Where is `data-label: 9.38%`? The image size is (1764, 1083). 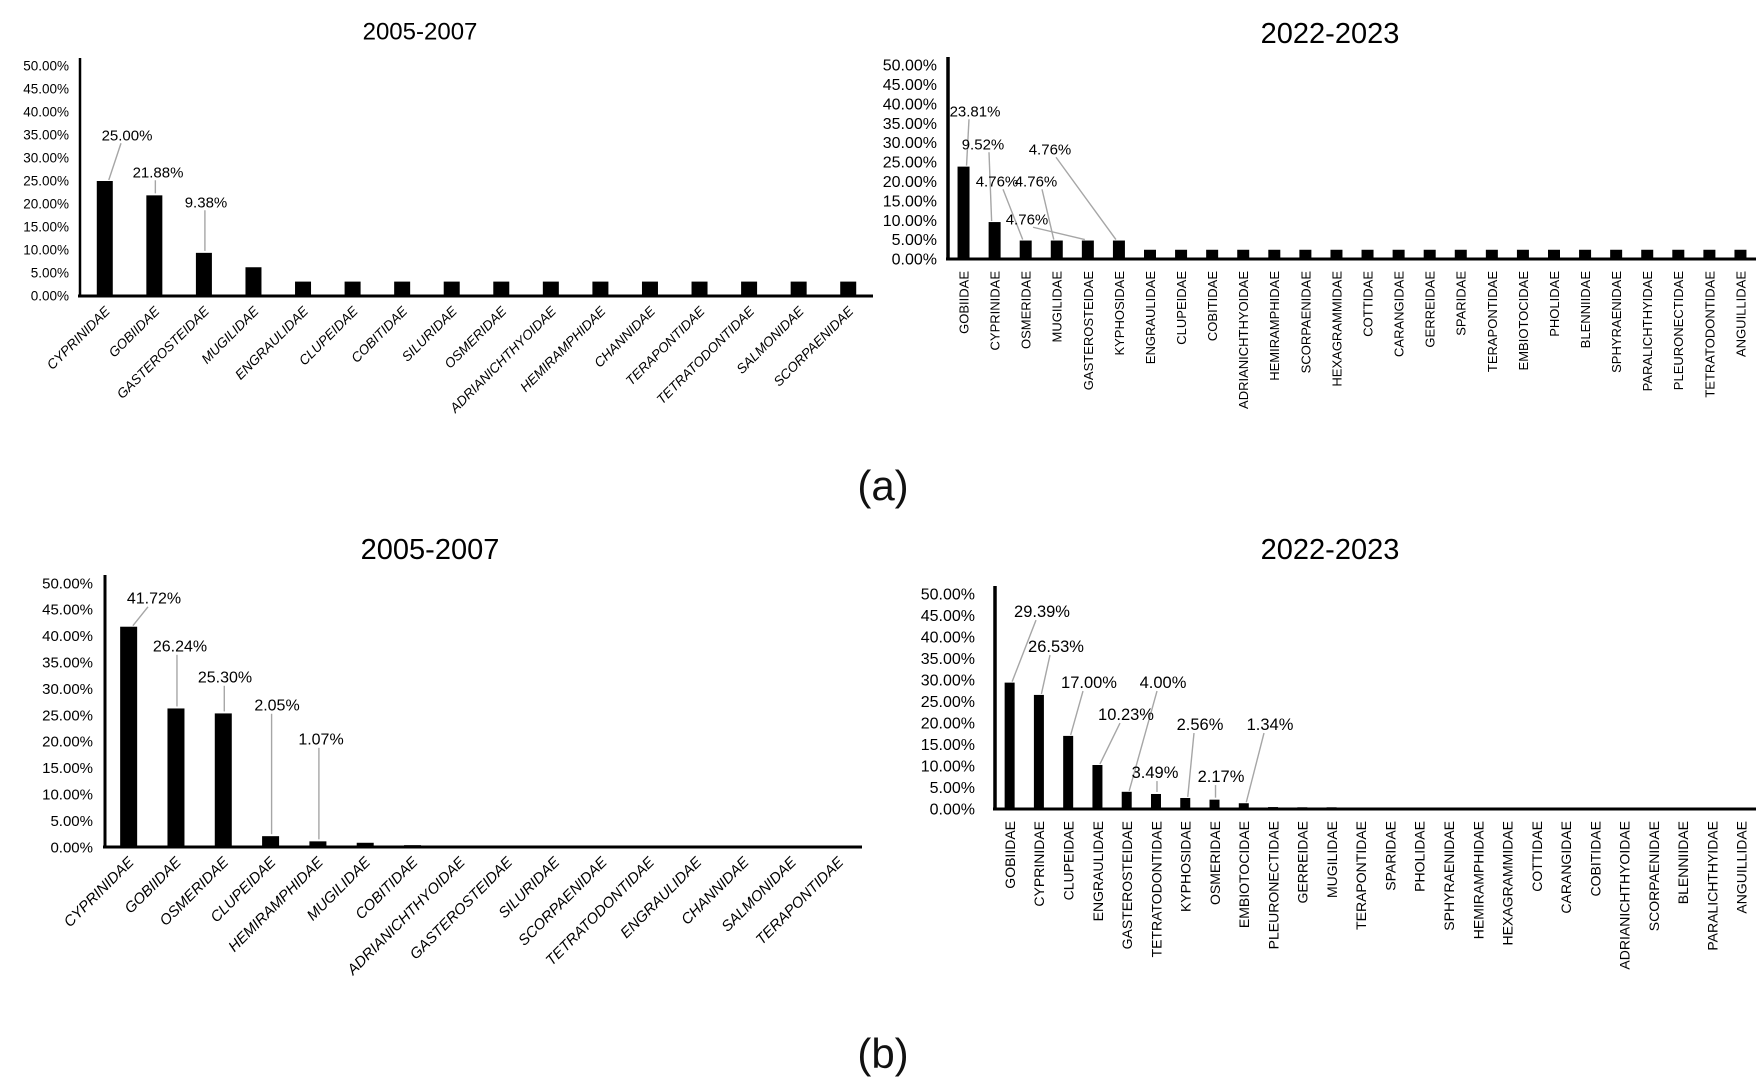 data-label: 9.38% is located at coordinates (206, 202).